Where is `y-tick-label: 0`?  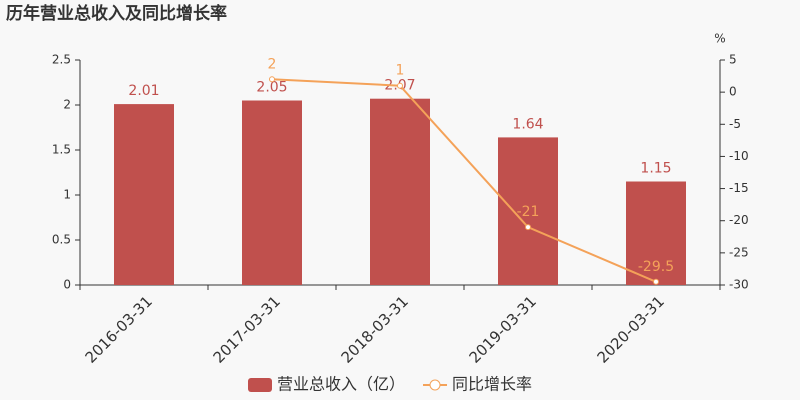
y-tick-label: 0 is located at coordinates (67, 285).